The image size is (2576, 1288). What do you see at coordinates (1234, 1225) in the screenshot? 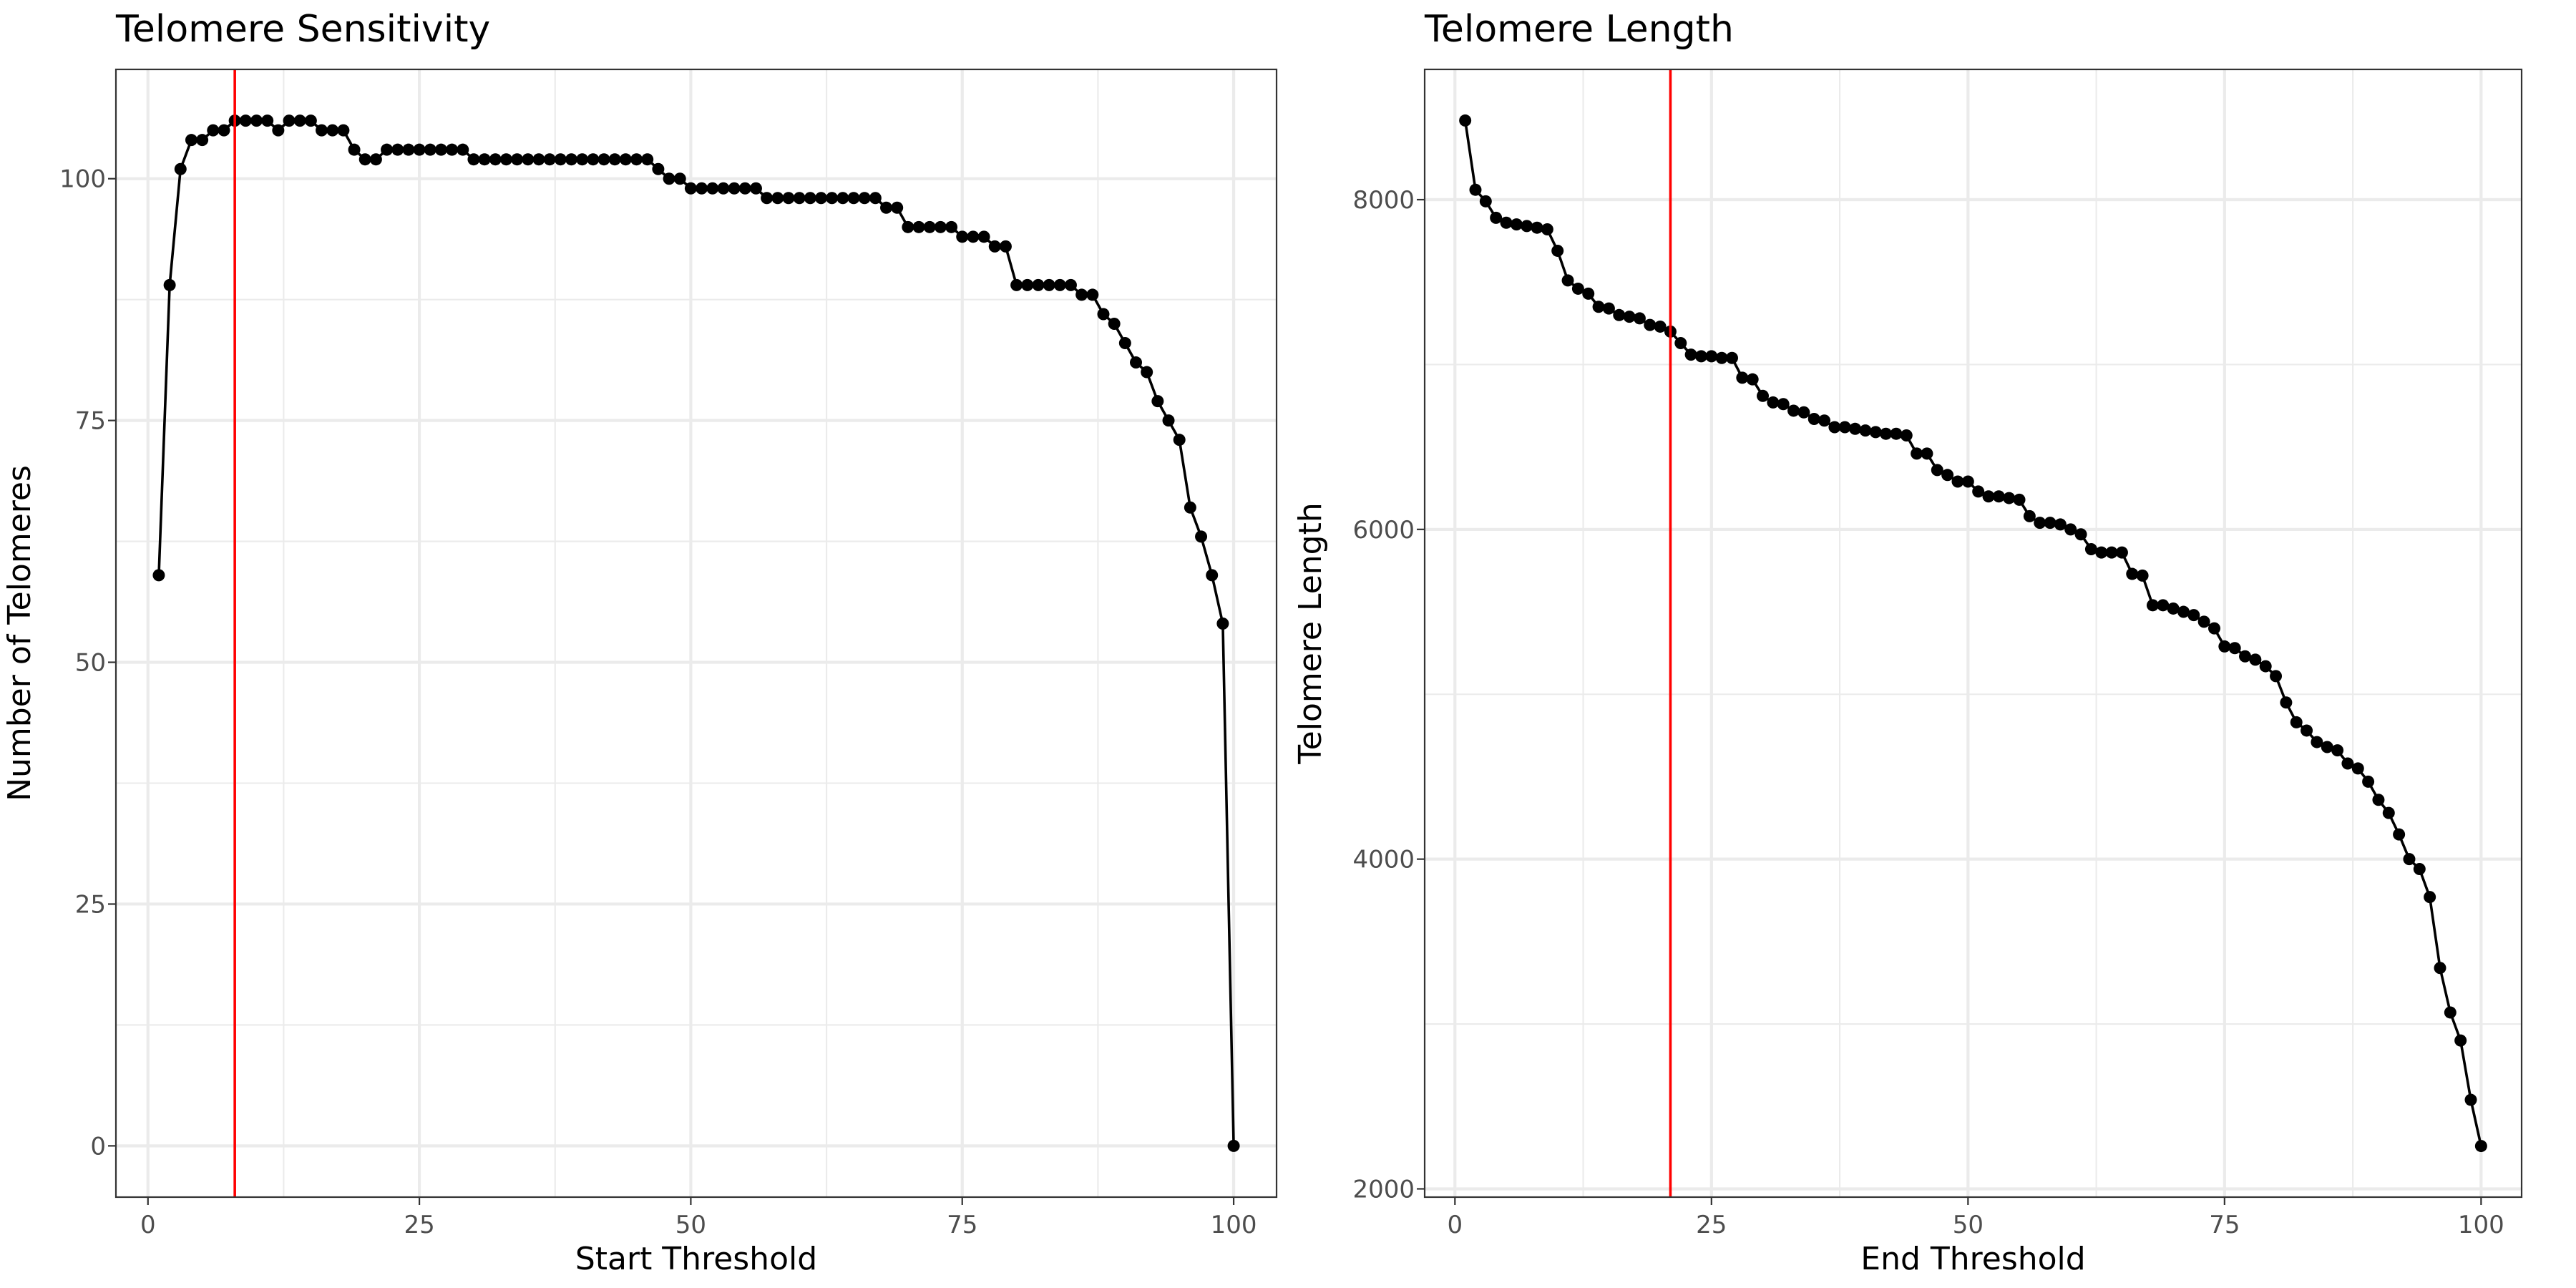
I see `x-tick-label: 100` at bounding box center [1234, 1225].